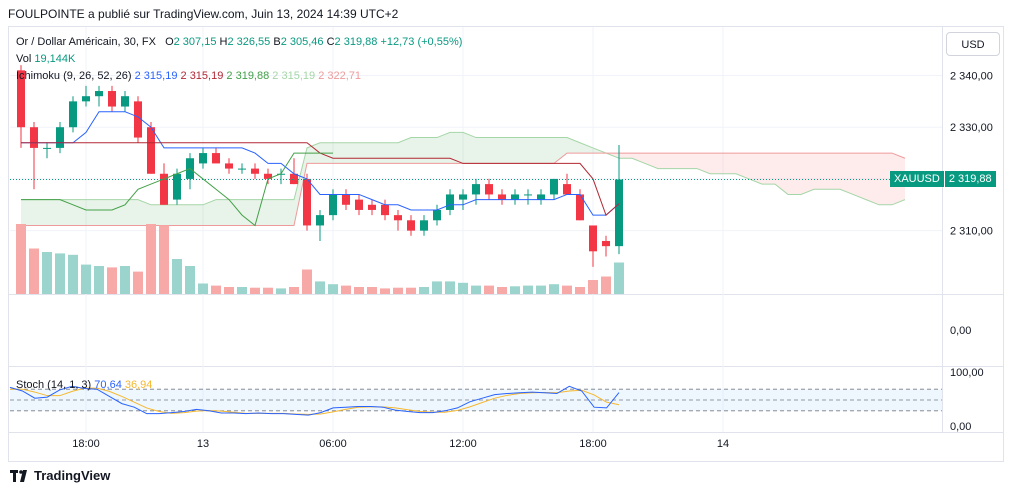  Describe the element at coordinates (356, 42) in the screenshot. I see `close-value: 2 319,88` at that location.